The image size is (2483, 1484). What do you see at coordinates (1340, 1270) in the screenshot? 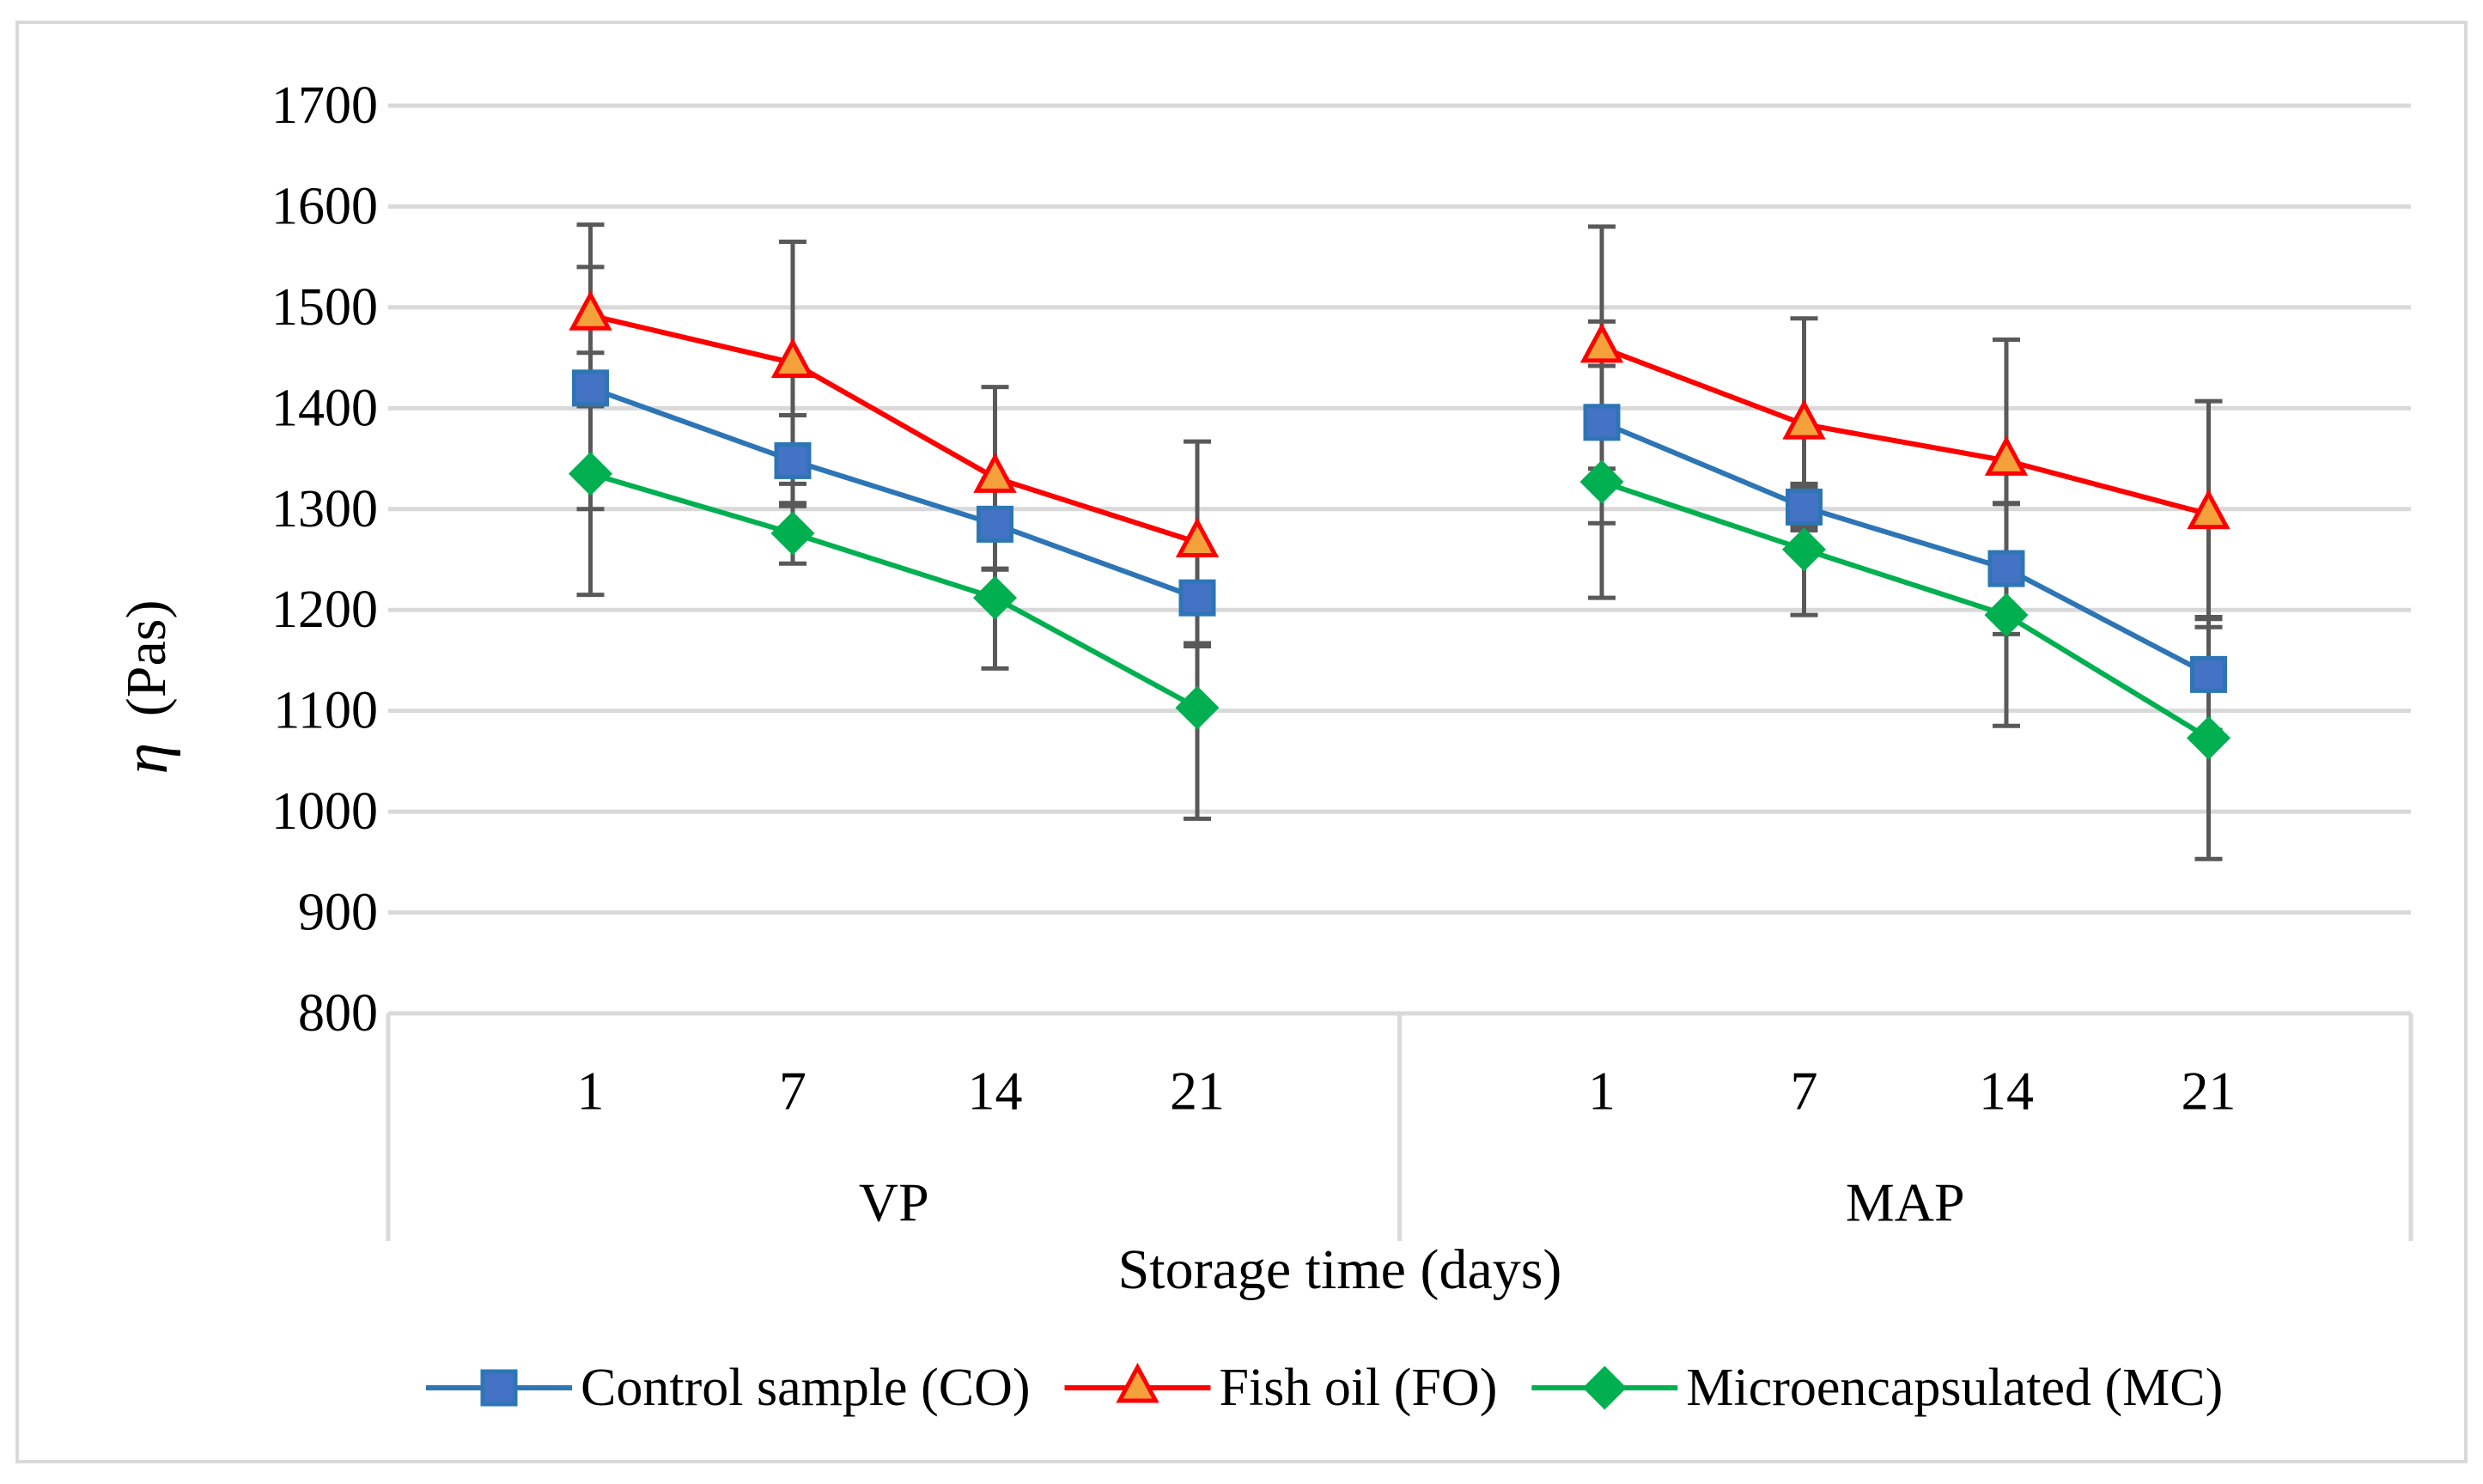
I see `x-axis-title: Storage time (days)` at bounding box center [1340, 1270].